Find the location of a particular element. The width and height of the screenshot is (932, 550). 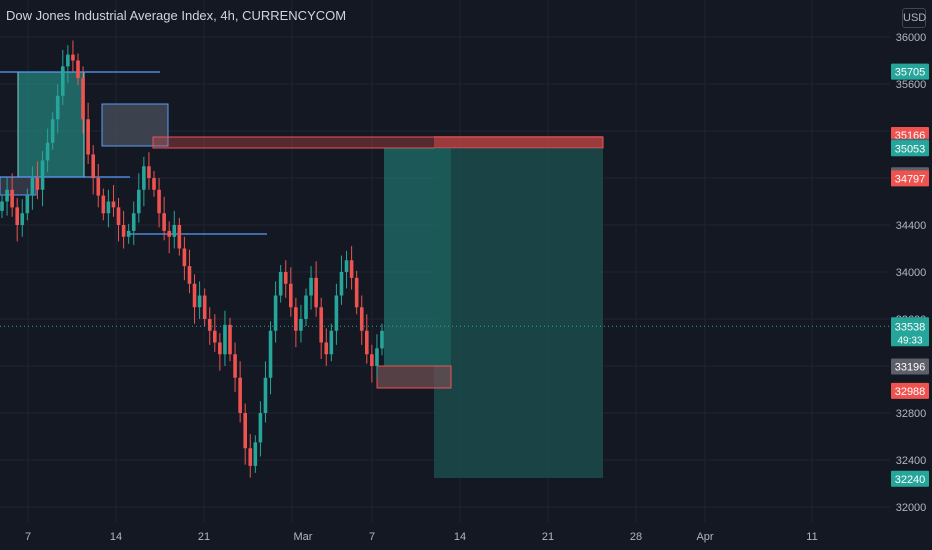

y-tick-label: 36000 is located at coordinates (911, 38).